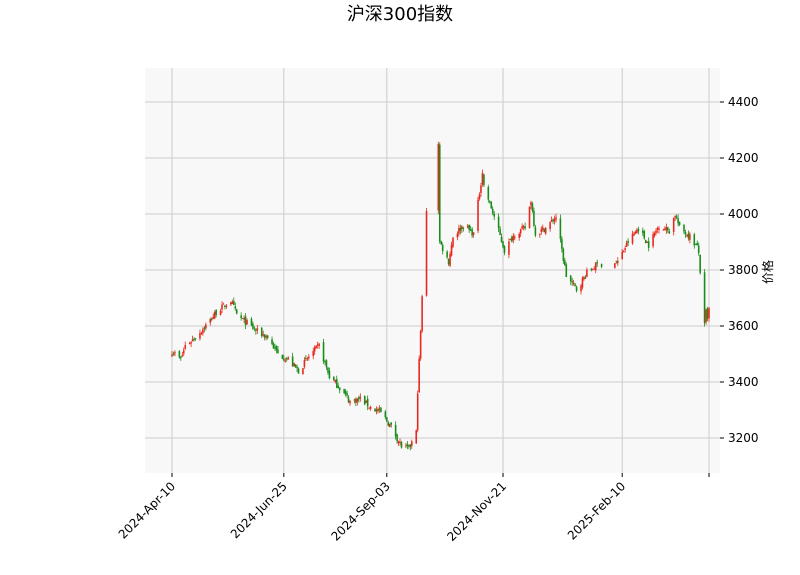 The image size is (800, 575). Describe the element at coordinates (743, 382) in the screenshot. I see `y-tick-label: 3400` at that location.